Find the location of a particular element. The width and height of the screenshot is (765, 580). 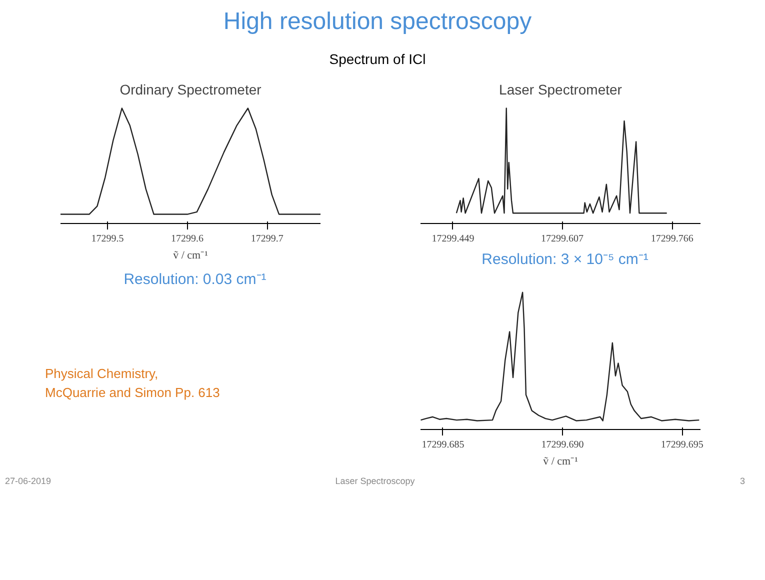

x-tick-label: 17299.695 is located at coordinates (682, 445).